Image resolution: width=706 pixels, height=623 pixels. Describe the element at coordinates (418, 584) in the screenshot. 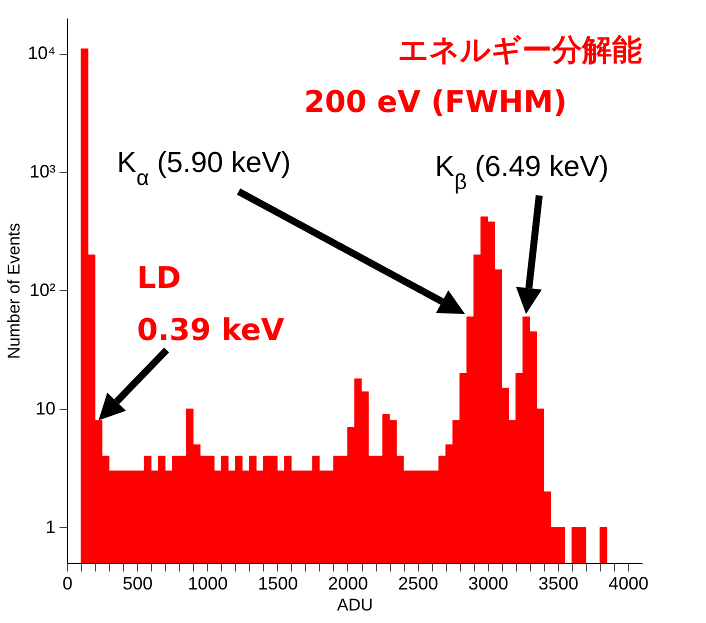

I see `x-tick-label: 2500` at that location.